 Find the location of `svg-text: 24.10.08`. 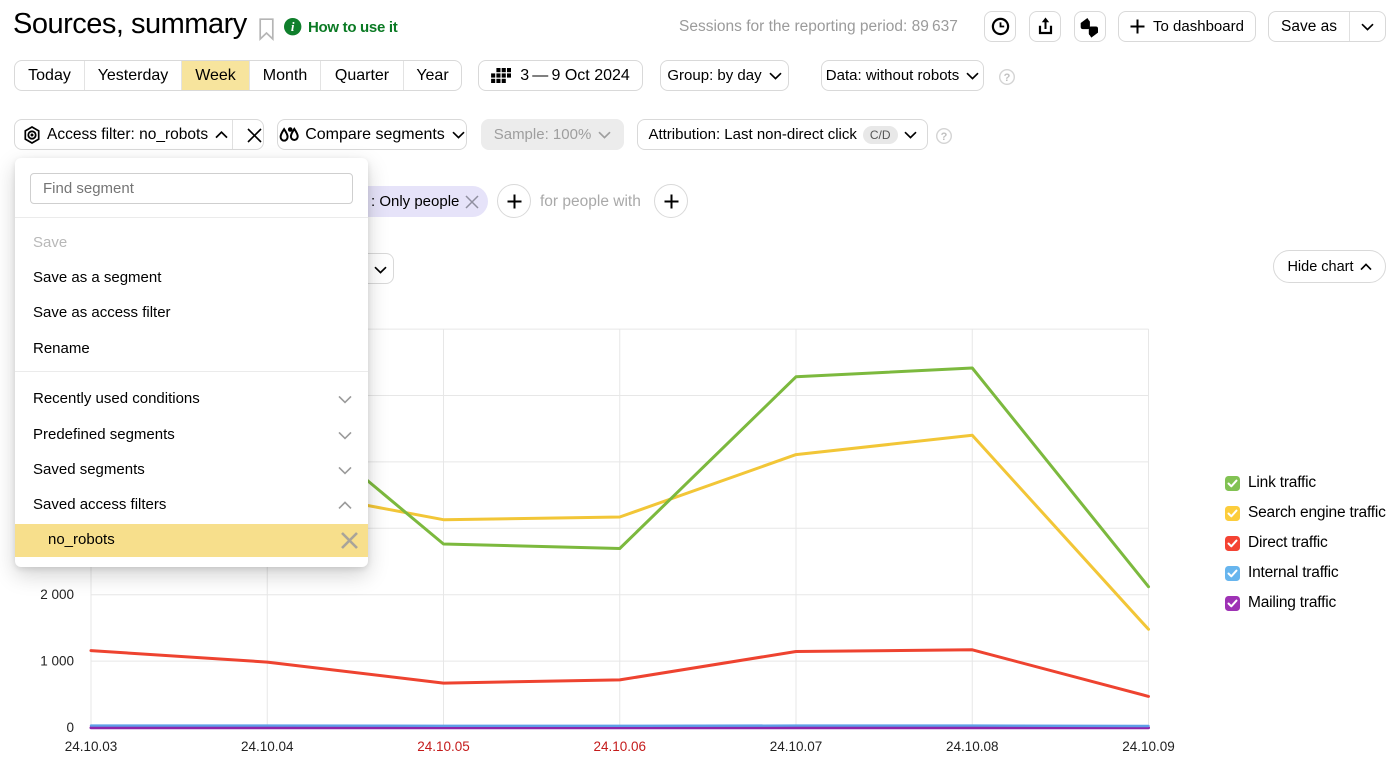

svg-text: 24.10.08 is located at coordinates (972, 746).